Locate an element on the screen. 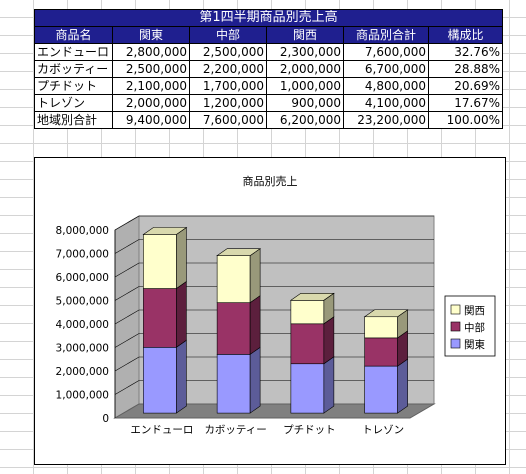 The image size is (526, 474). y-tick-label: 8,000,000 is located at coordinates (82, 231).